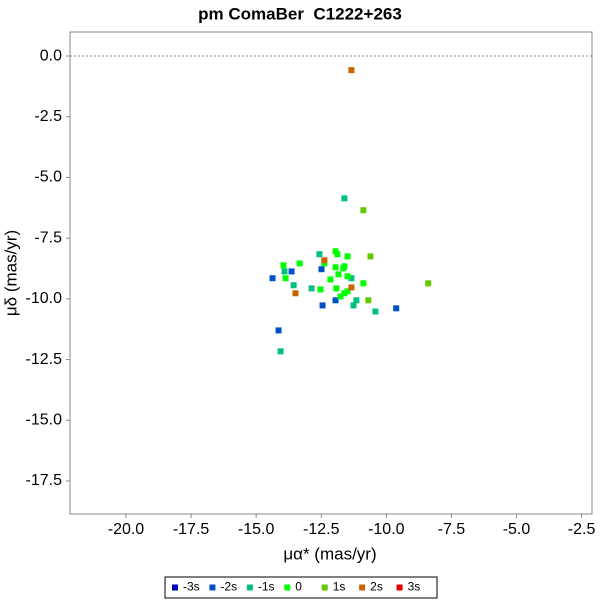 The height and width of the screenshot is (605, 600). Describe the element at coordinates (376, 587) in the screenshot. I see `legend-label: 2s` at that location.